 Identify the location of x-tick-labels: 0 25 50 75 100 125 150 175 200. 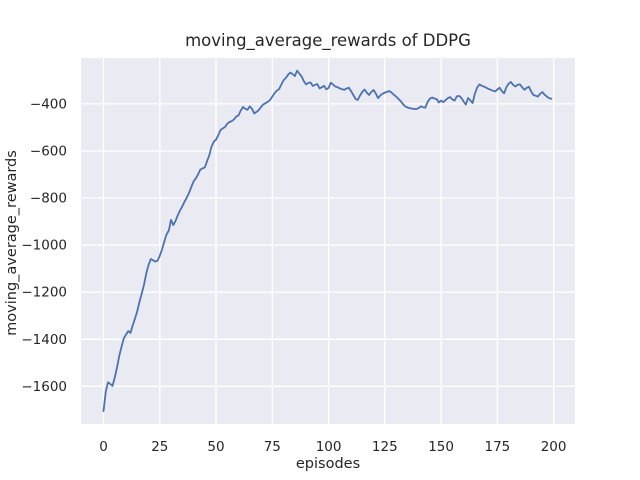
(332, 447).